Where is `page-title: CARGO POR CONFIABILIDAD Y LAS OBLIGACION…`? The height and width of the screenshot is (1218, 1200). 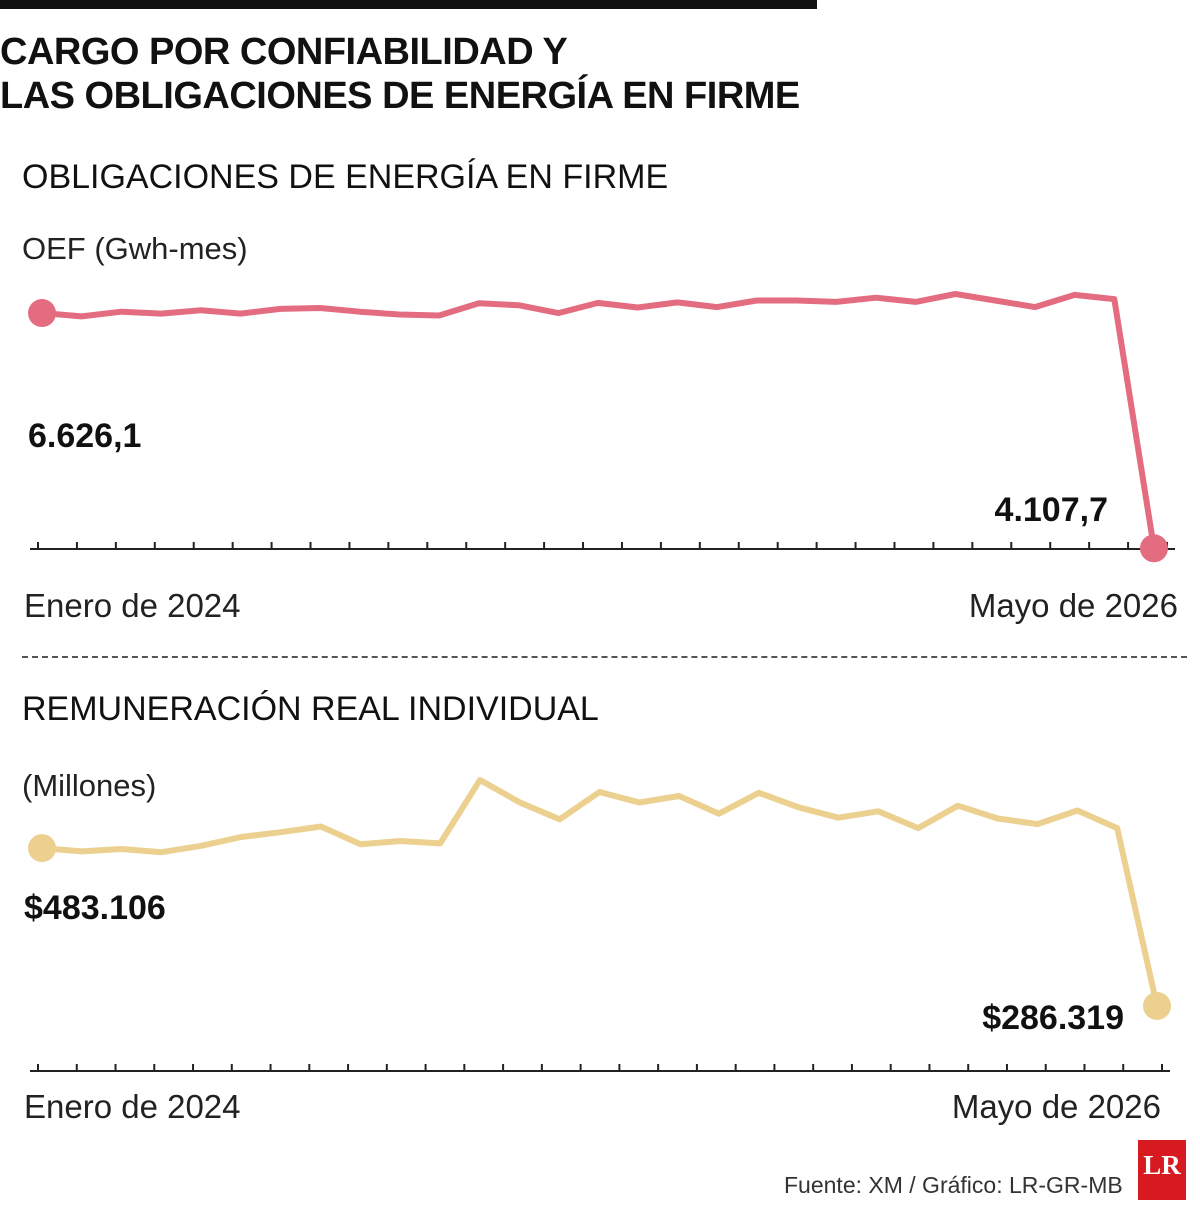
page-title: CARGO POR CONFIABILIDAD Y LAS OBLIGACION… is located at coordinates (400, 74).